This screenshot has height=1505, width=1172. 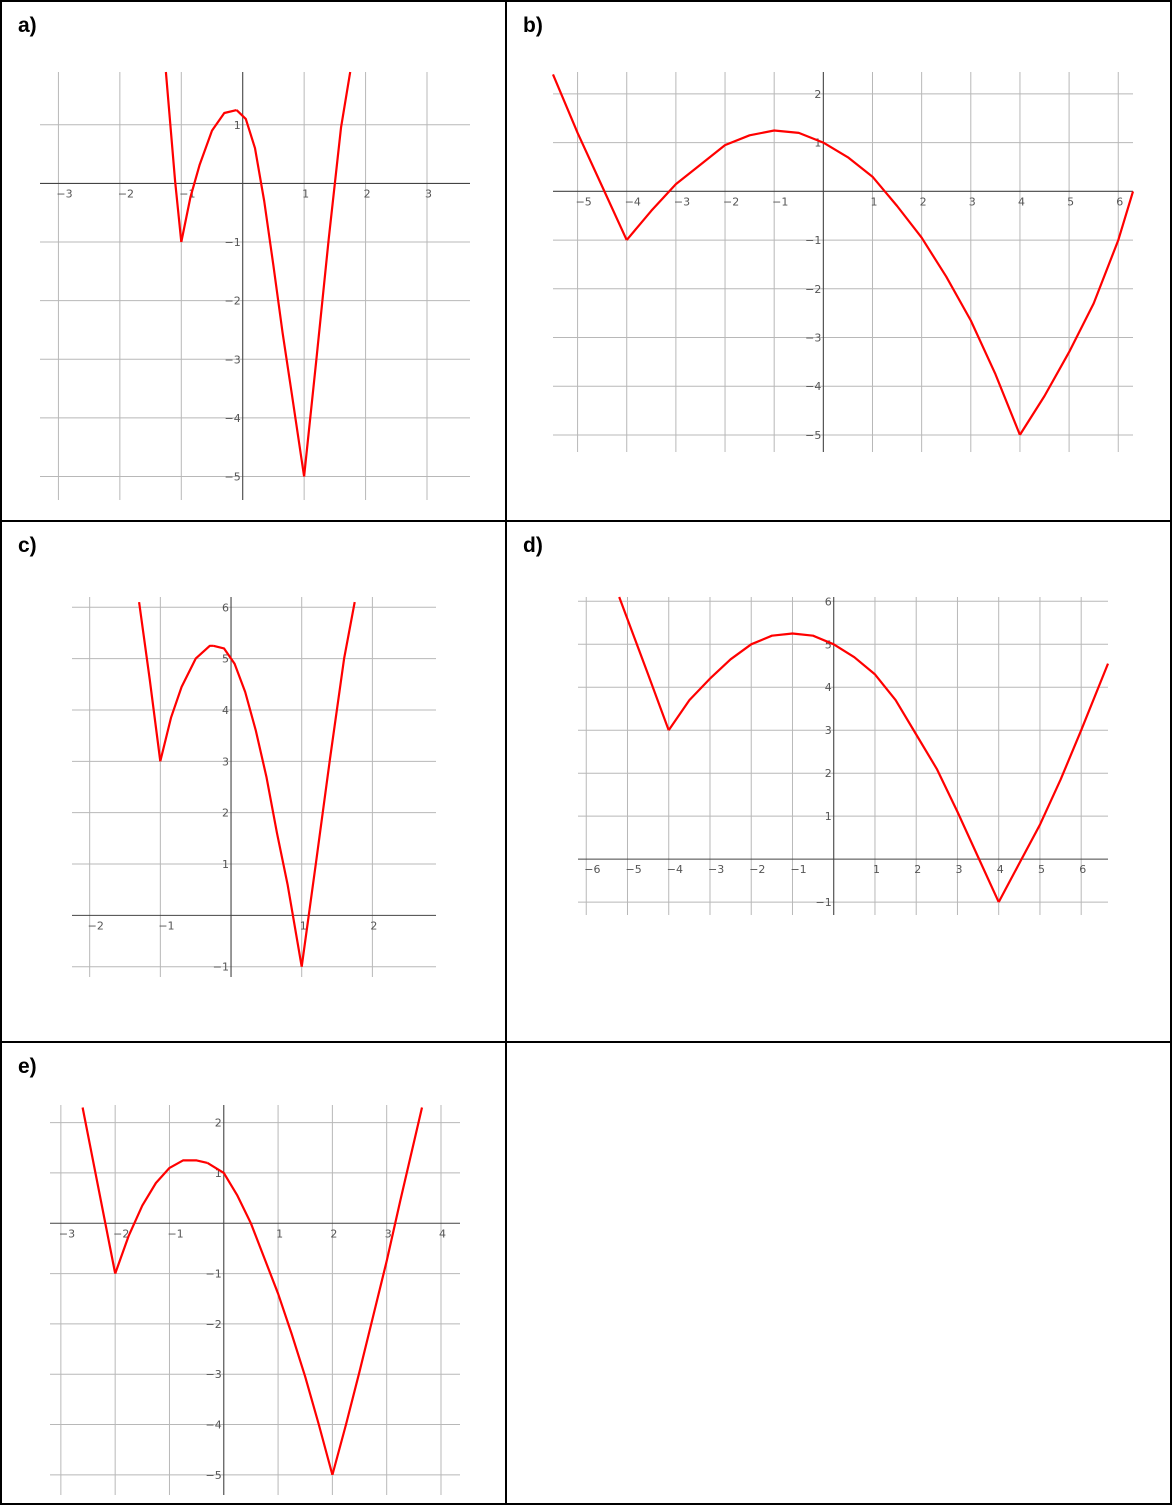 What do you see at coordinates (67, 1233) in the screenshot?
I see `panel-e-x-tick-label: −3` at bounding box center [67, 1233].